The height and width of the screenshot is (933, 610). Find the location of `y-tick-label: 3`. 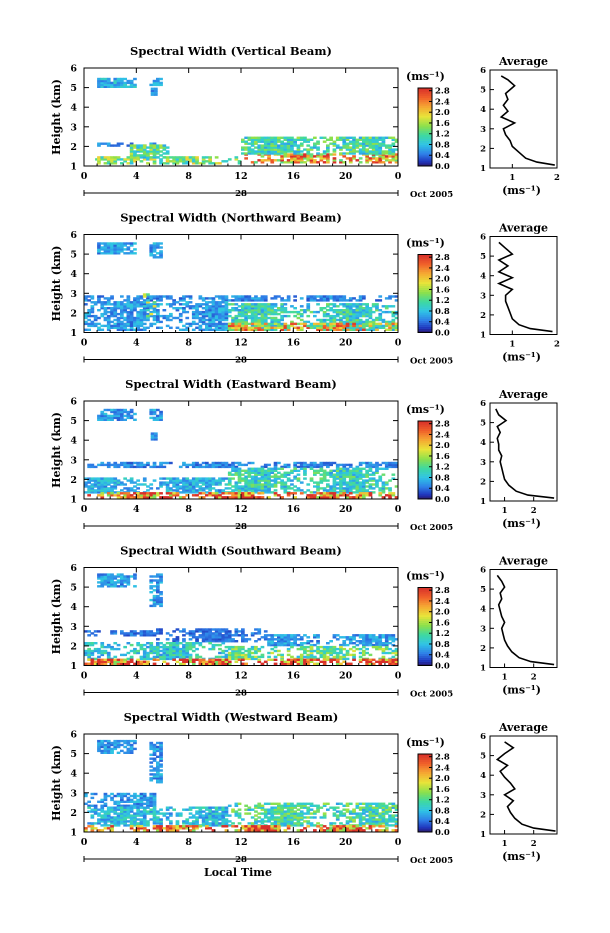

y-tick-label: 3 is located at coordinates (73, 127).